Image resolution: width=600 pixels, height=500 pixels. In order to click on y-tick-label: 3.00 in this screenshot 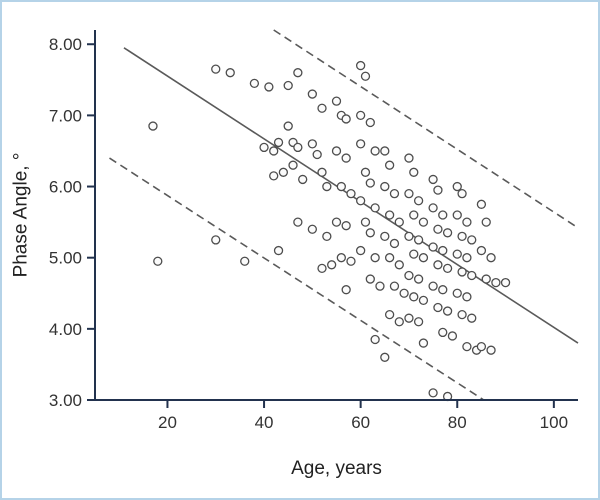, I will do `click(65, 400)`.